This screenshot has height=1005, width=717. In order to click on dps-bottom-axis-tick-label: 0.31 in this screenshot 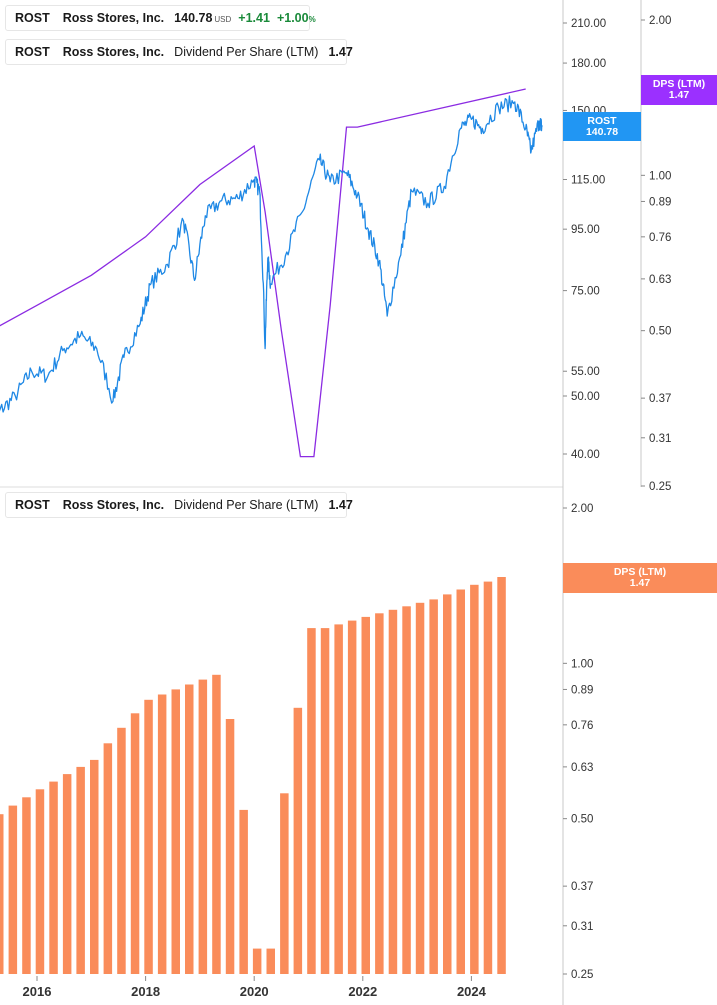, I will do `click(582, 927)`.